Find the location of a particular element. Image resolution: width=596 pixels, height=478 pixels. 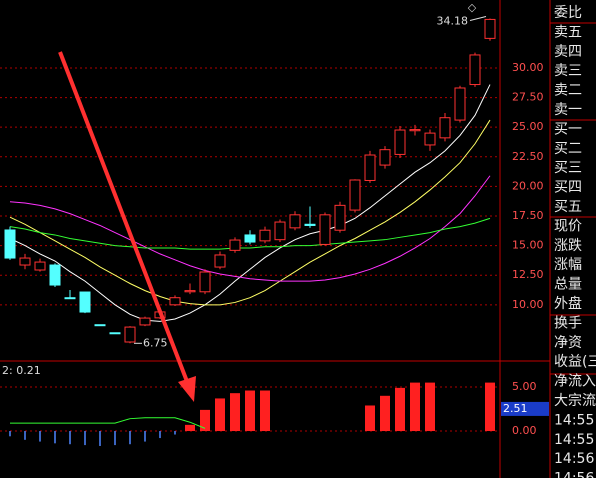

side-label: 总量 is located at coordinates (568, 285).